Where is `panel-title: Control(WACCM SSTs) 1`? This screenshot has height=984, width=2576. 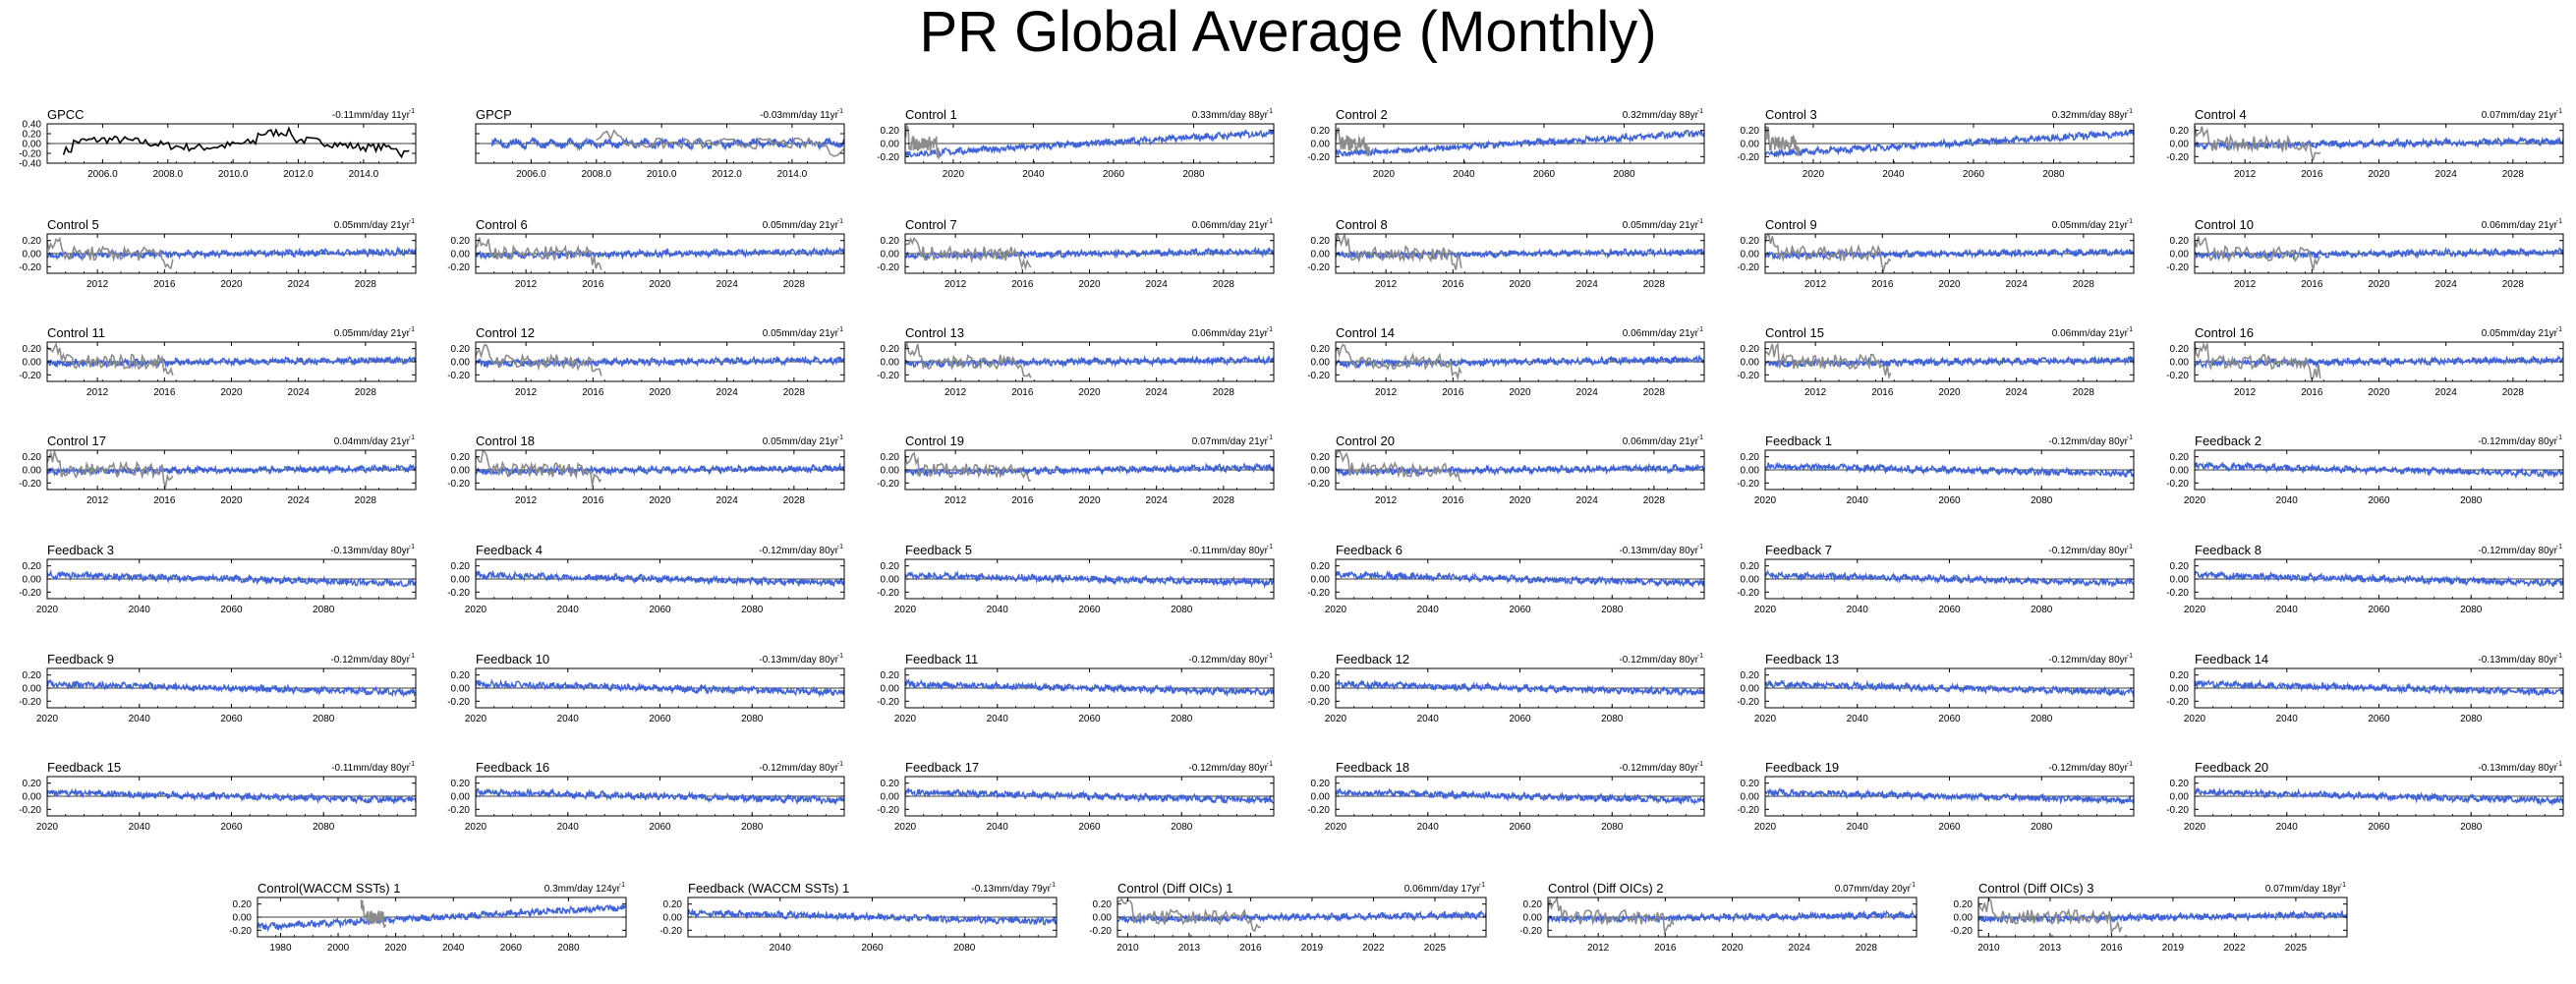 panel-title: Control(WACCM SSTs) 1 is located at coordinates (329, 889).